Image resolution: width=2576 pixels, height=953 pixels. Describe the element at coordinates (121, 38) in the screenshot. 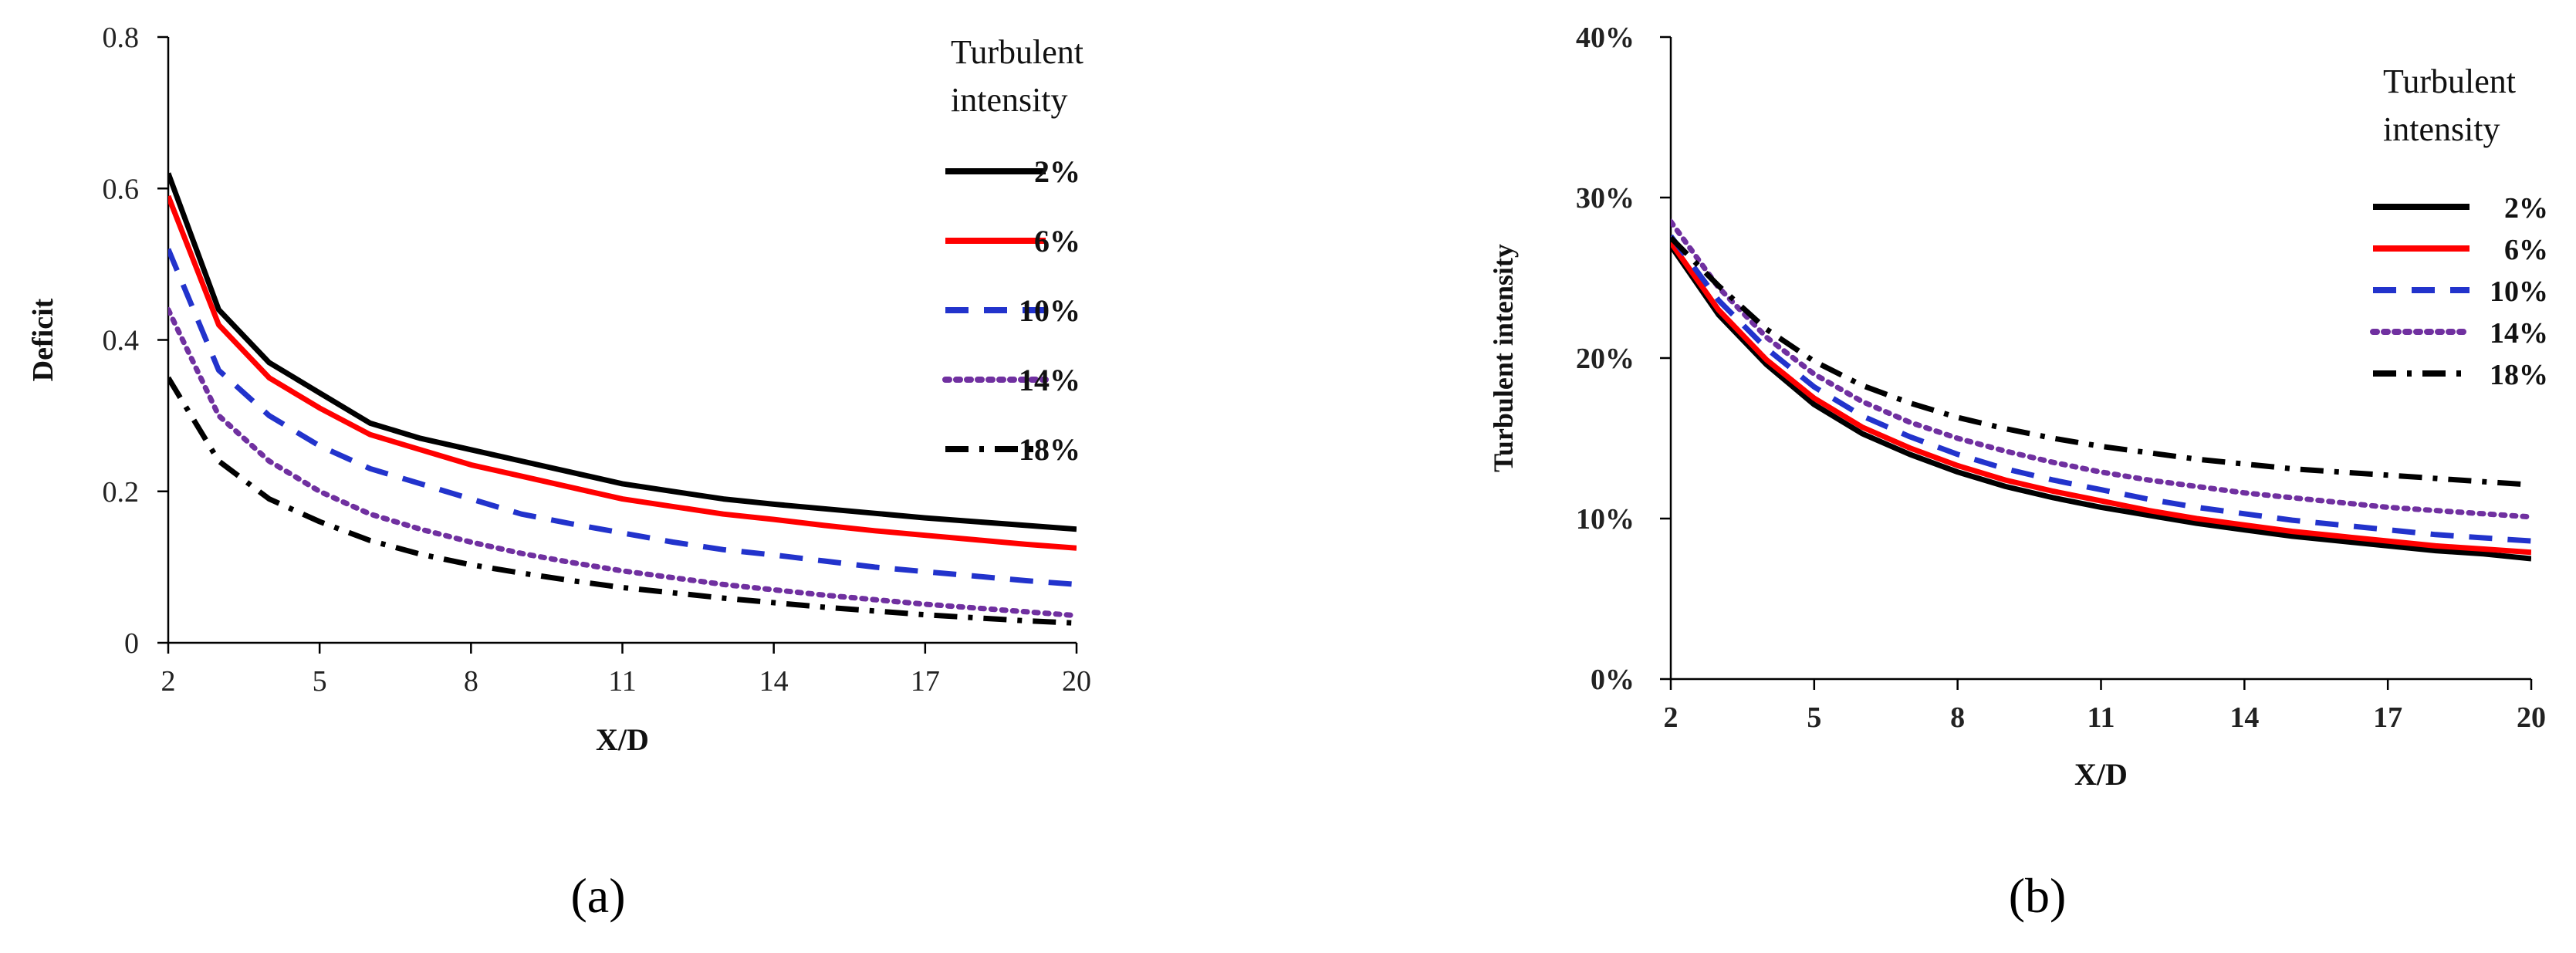

I see `y-tick-label: 0.8` at that location.